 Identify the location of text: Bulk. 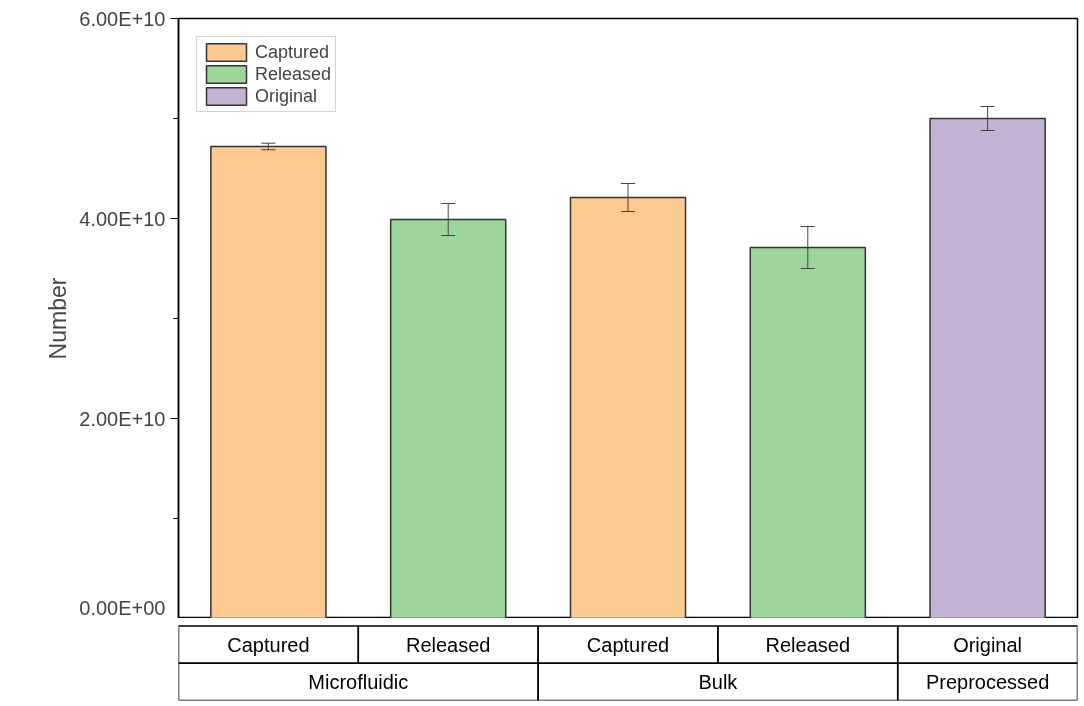
(718, 681).